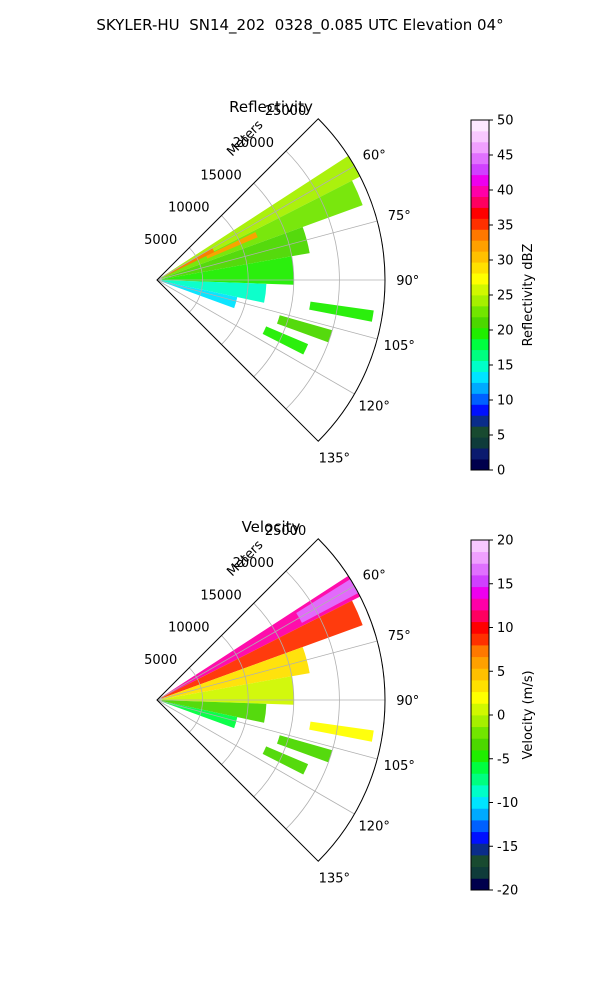  What do you see at coordinates (374, 406) in the screenshot?
I see `azimuth-tick-label: 120°` at bounding box center [374, 406].